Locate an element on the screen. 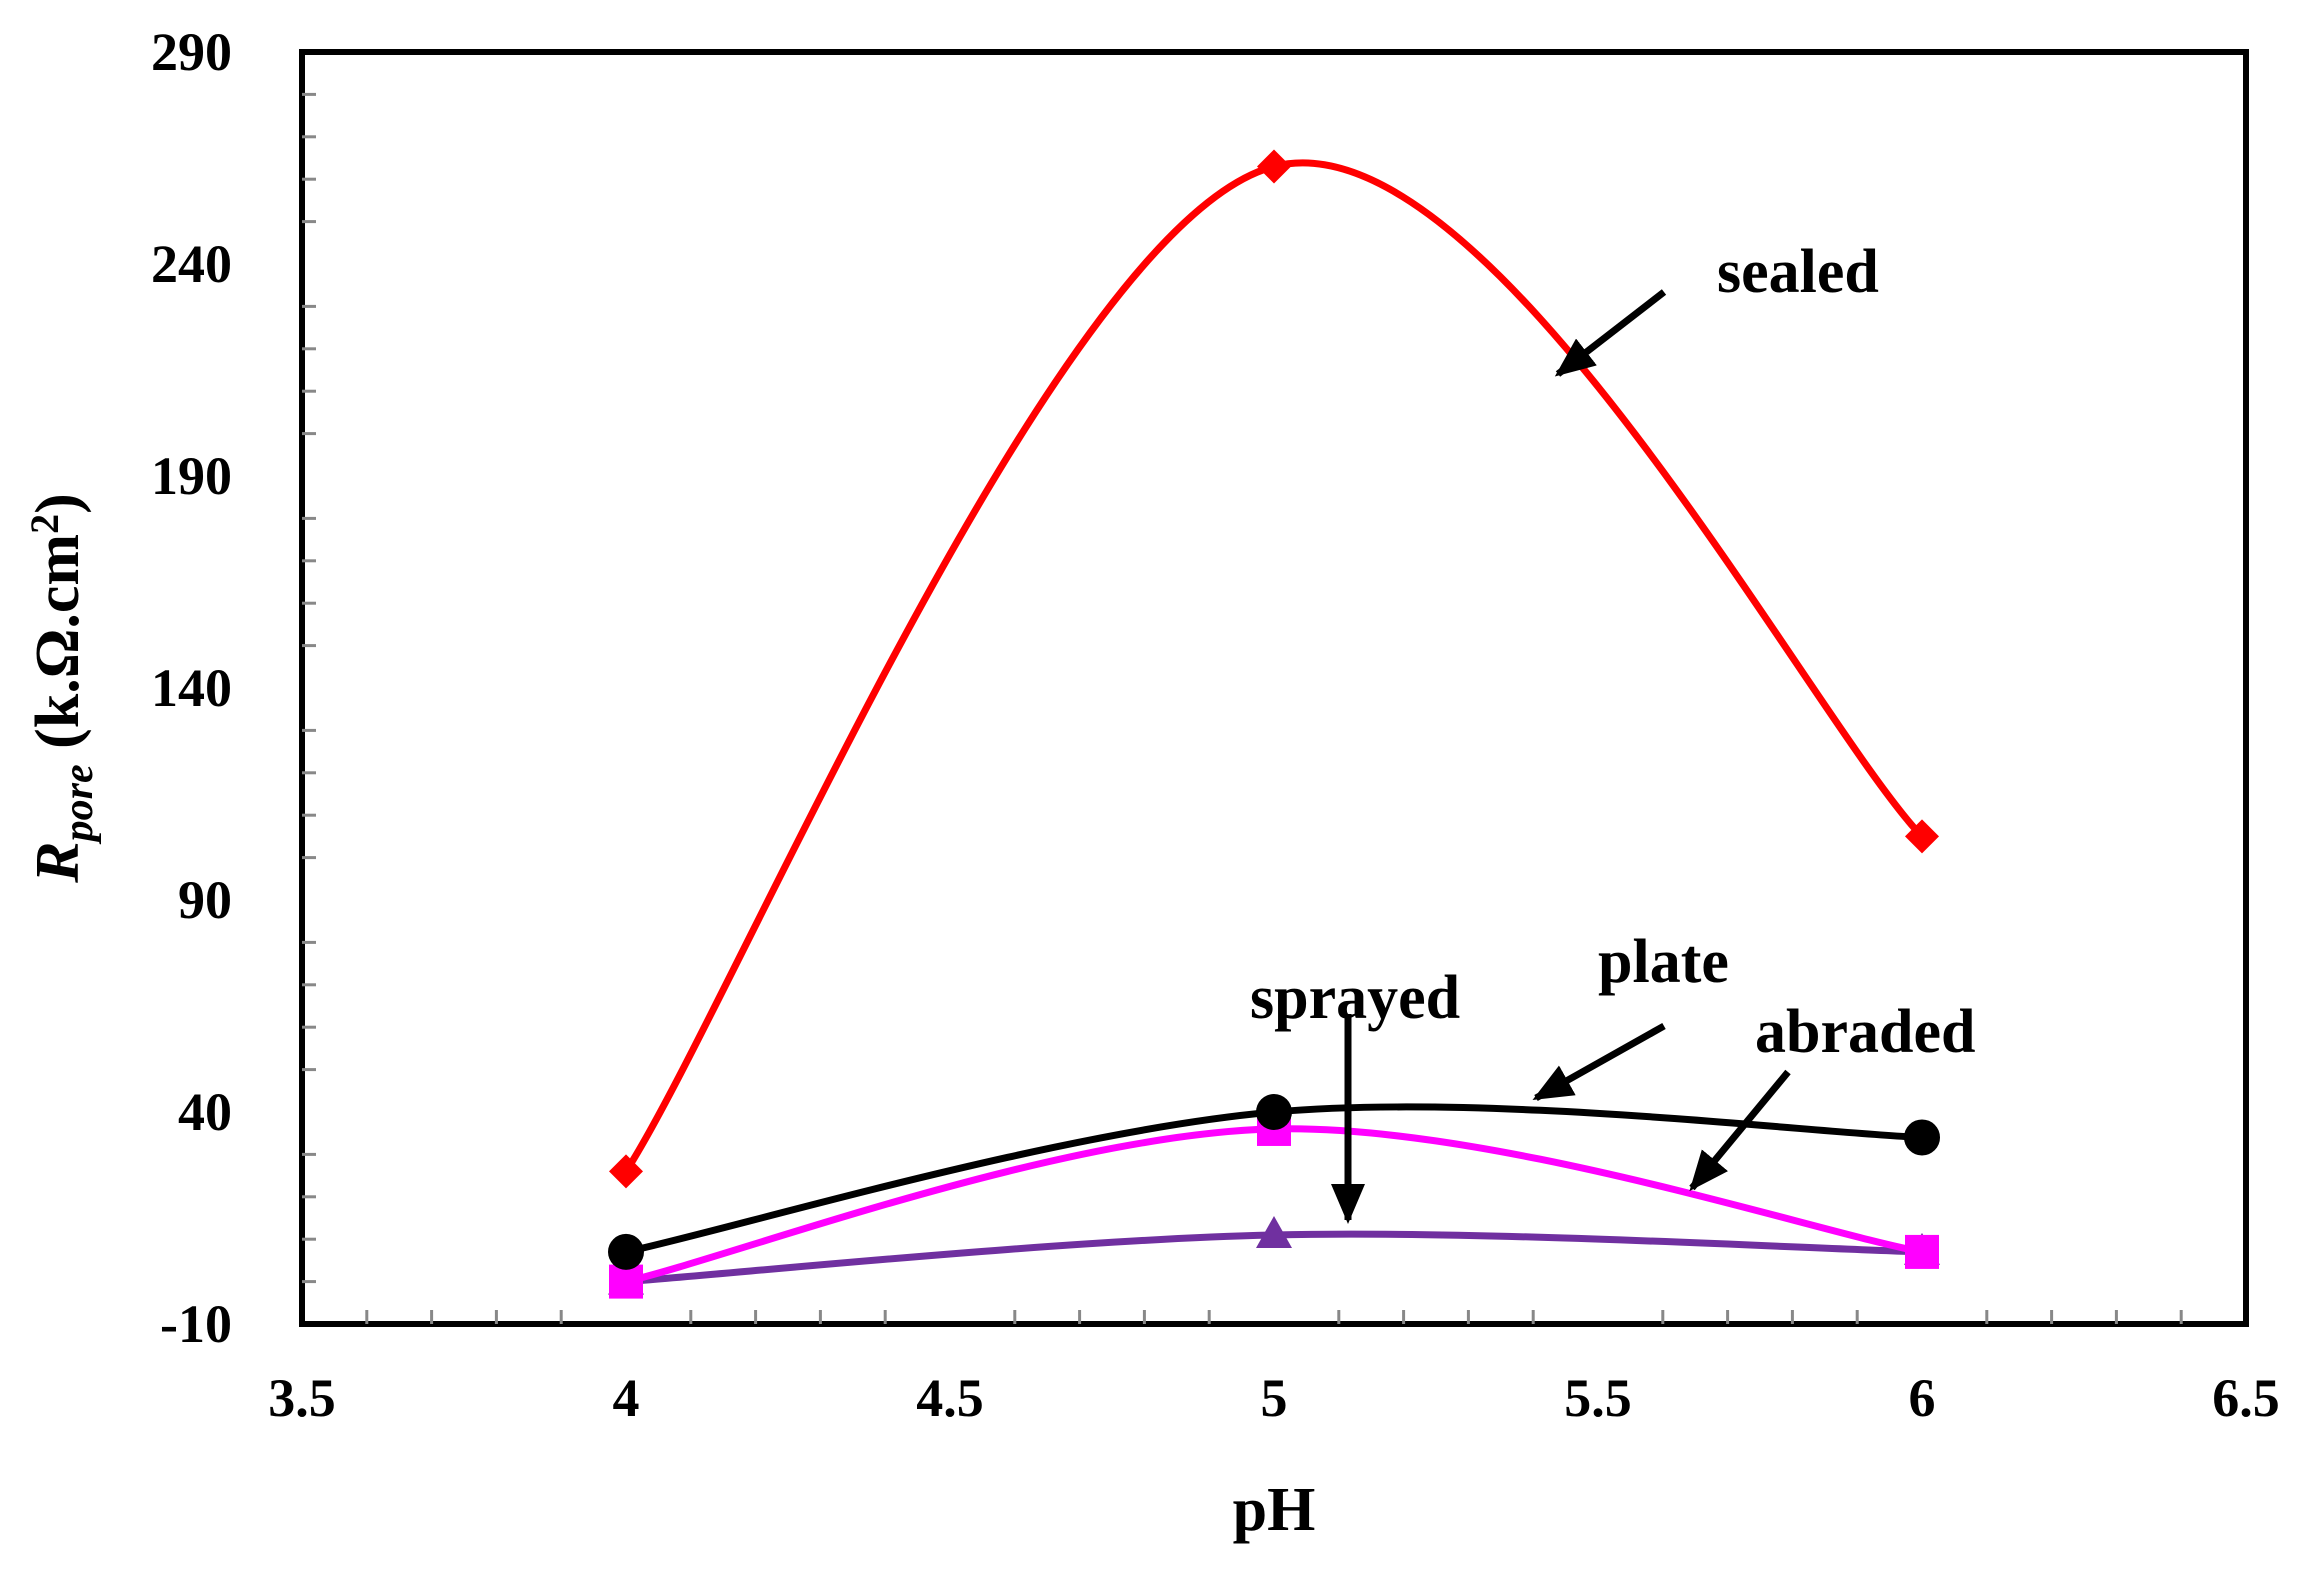 This screenshot has height=1582, width=2297. y-axis-tick-labels: -10 40 90 140 190 240 290 is located at coordinates (191, 688).